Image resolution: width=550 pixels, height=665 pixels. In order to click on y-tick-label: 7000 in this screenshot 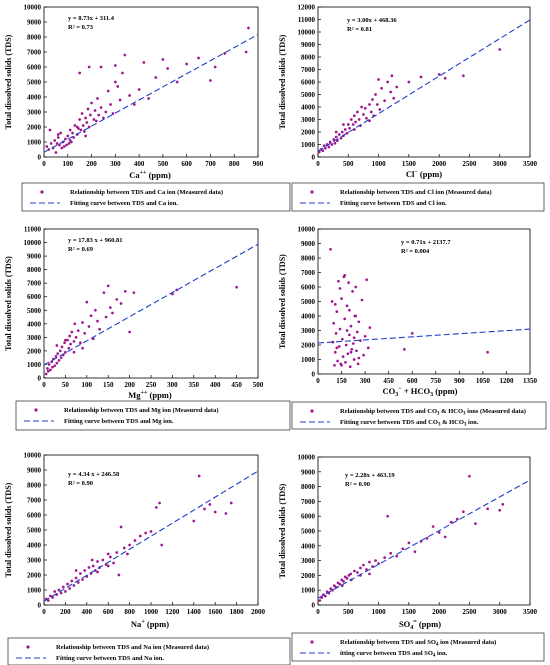, I will do `click(34, 501)`.